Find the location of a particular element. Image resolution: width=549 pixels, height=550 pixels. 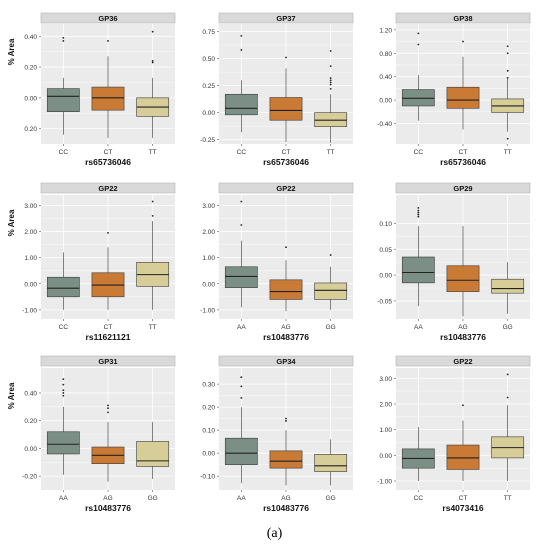

y-tick-label: 0.10 is located at coordinates (385, 224).